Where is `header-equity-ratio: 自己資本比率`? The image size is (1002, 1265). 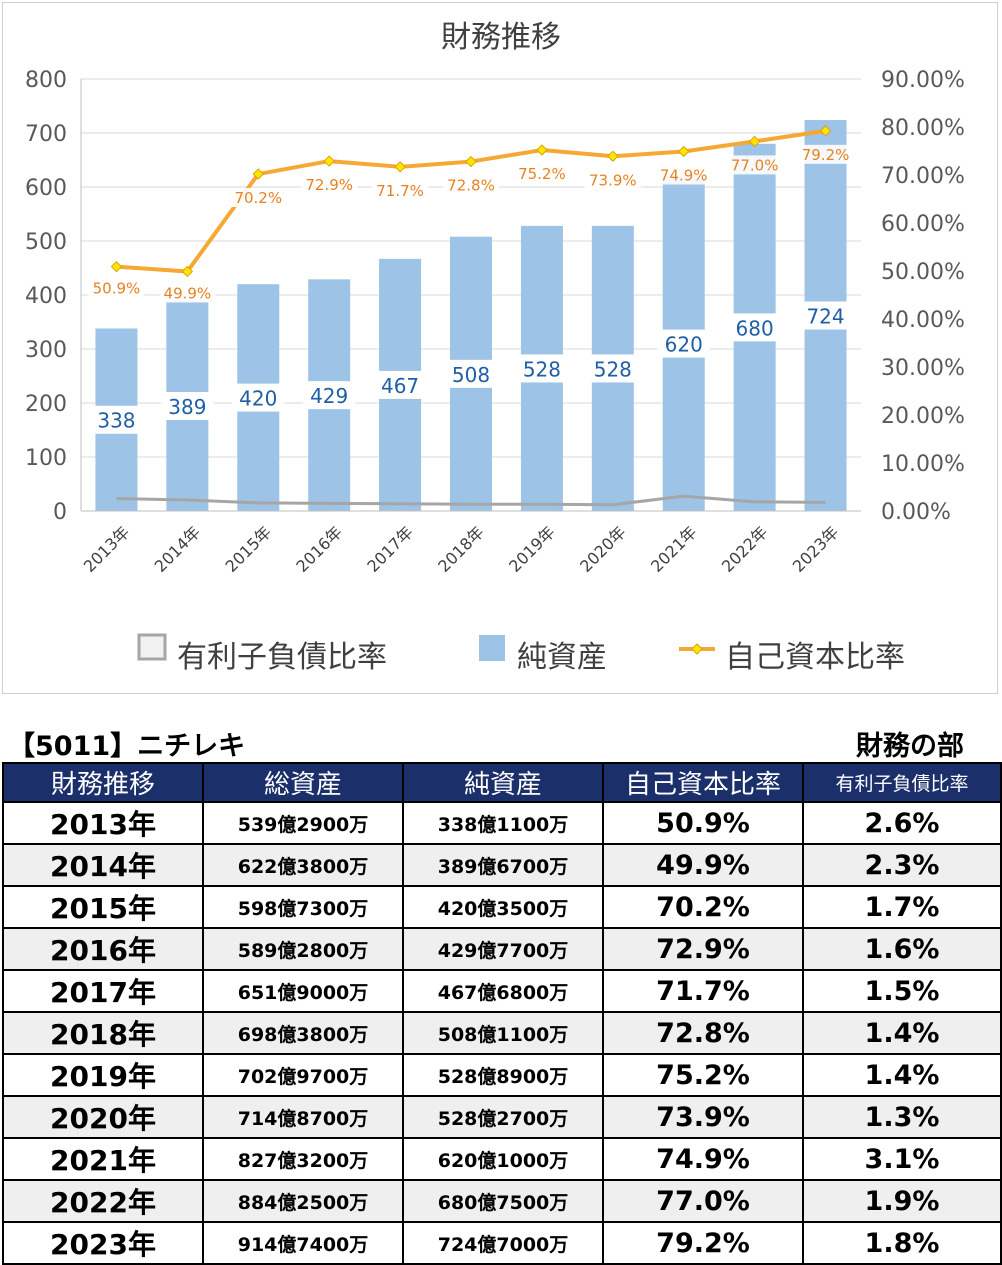
header-equity-ratio: 自己資本比率 is located at coordinates (703, 782).